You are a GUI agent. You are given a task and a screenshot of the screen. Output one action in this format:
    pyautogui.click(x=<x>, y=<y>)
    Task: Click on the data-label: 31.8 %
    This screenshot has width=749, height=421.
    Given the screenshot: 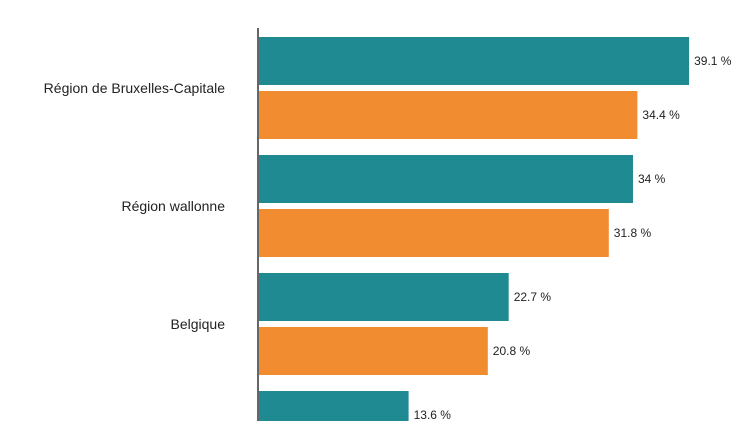 What is the action you would take?
    pyautogui.click(x=633, y=233)
    